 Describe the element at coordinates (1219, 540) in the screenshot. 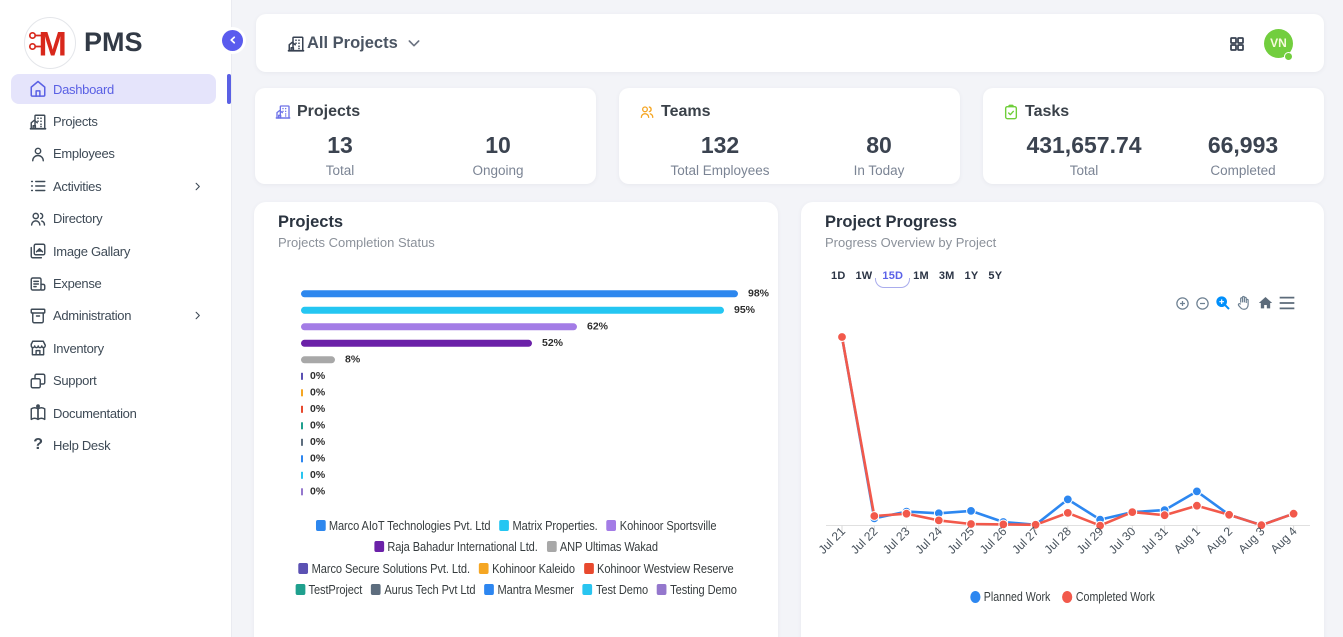

I see `svg-text: Aug 2` at that location.